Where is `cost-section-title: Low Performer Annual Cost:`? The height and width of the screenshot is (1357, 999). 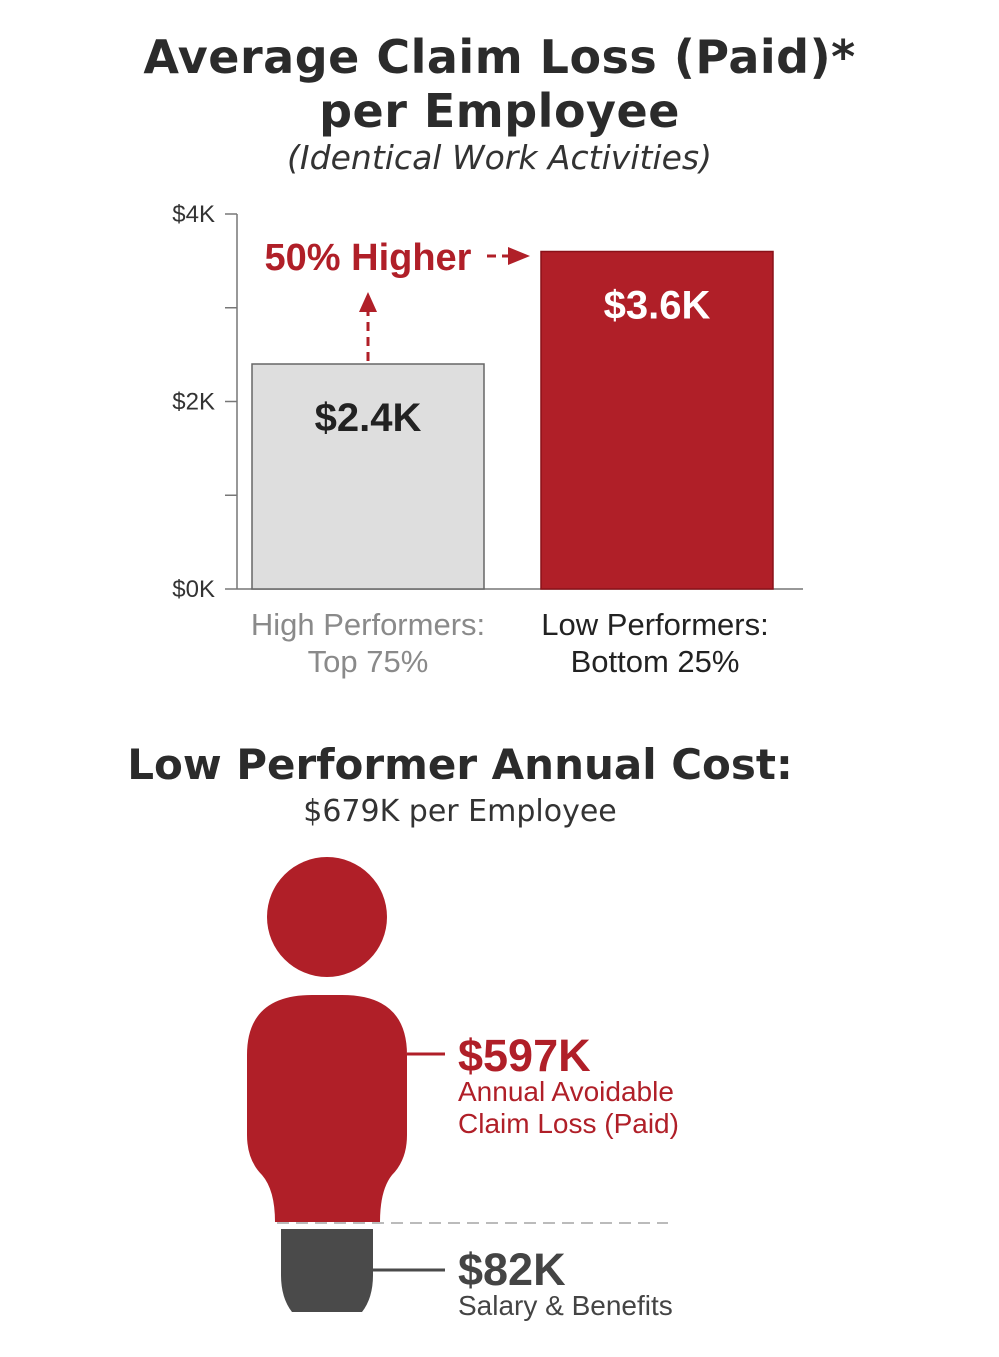 cost-section-title: Low Performer Annual Cost: is located at coordinates (460, 764).